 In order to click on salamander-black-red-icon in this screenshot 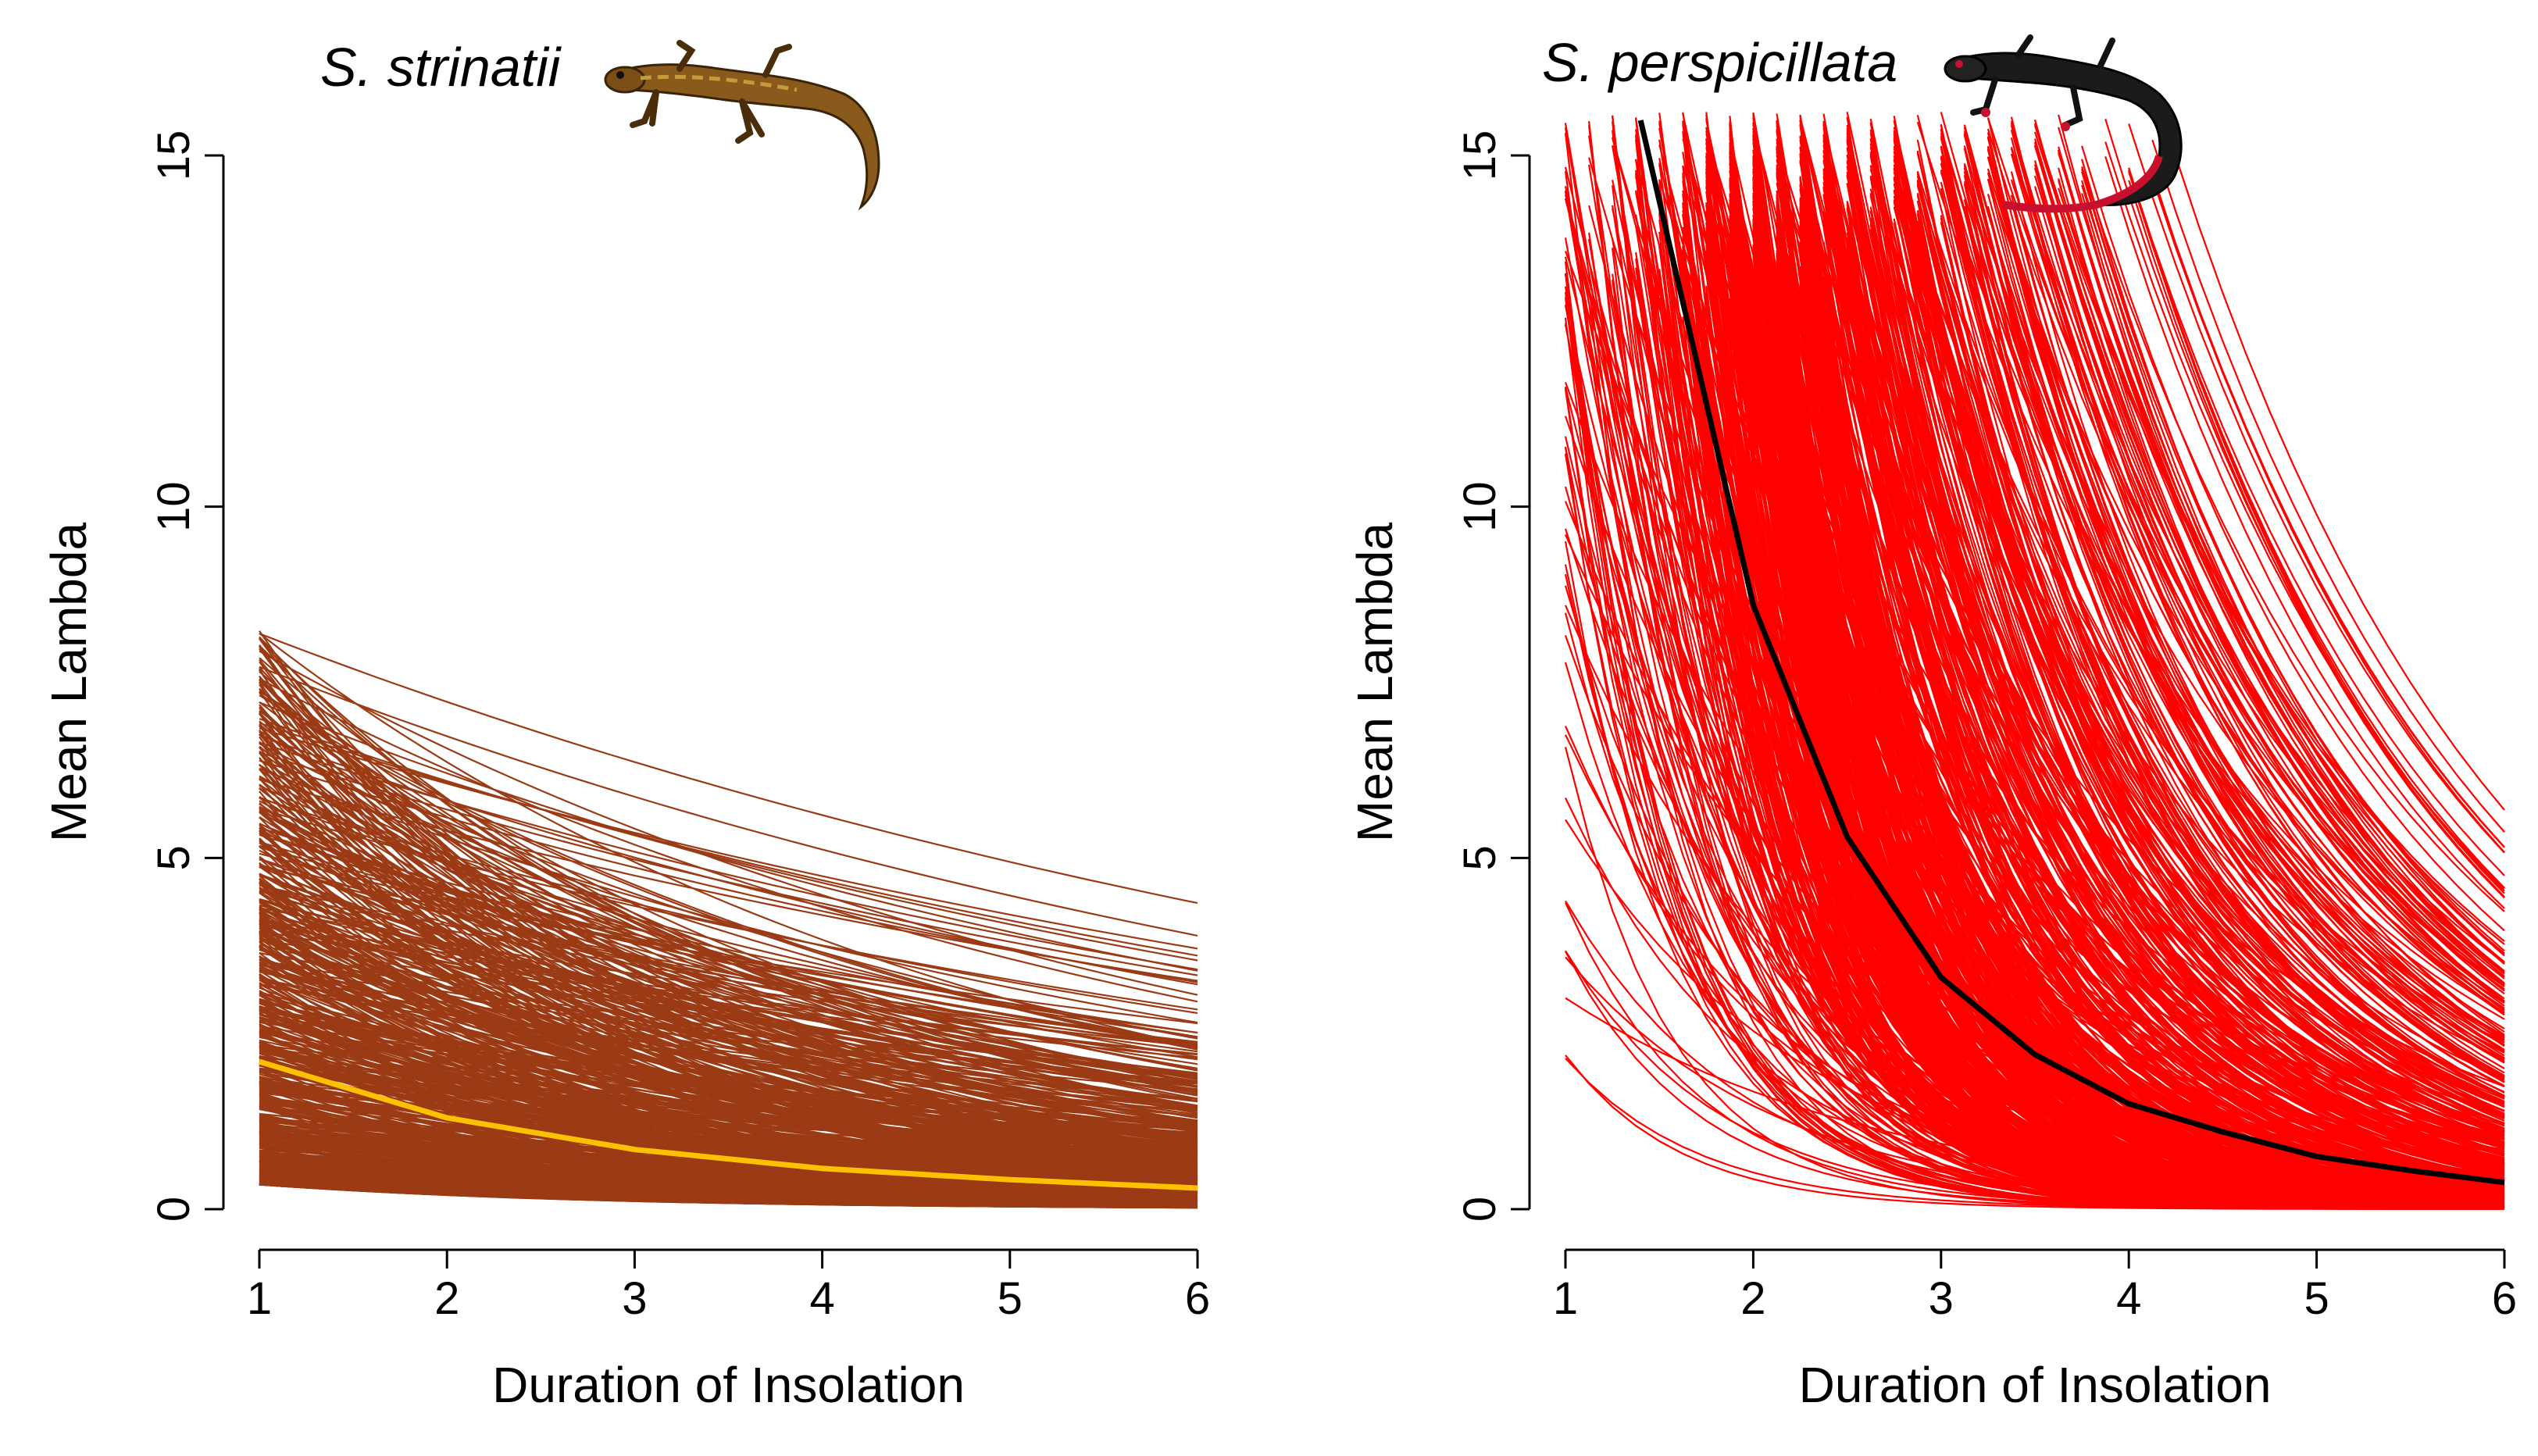, I will do `click(2063, 123)`.